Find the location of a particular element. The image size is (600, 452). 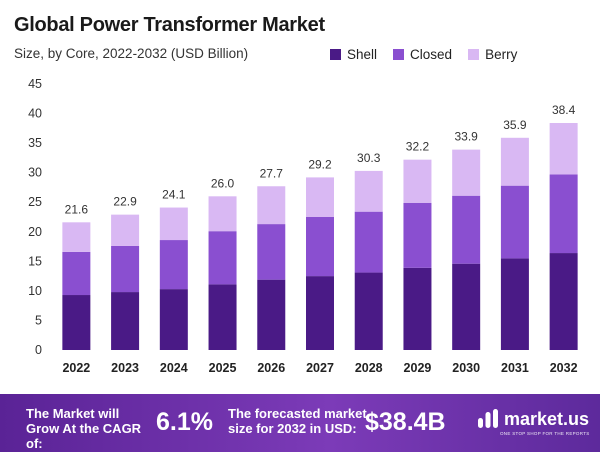

y-tick-label: 20 is located at coordinates (35, 232).